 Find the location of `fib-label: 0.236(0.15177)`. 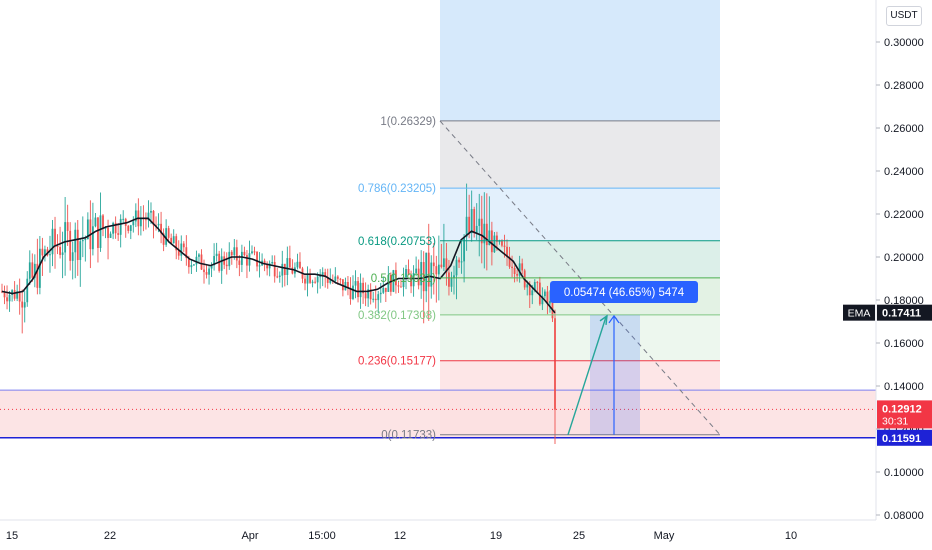

fib-label: 0.236(0.15177) is located at coordinates (397, 362).